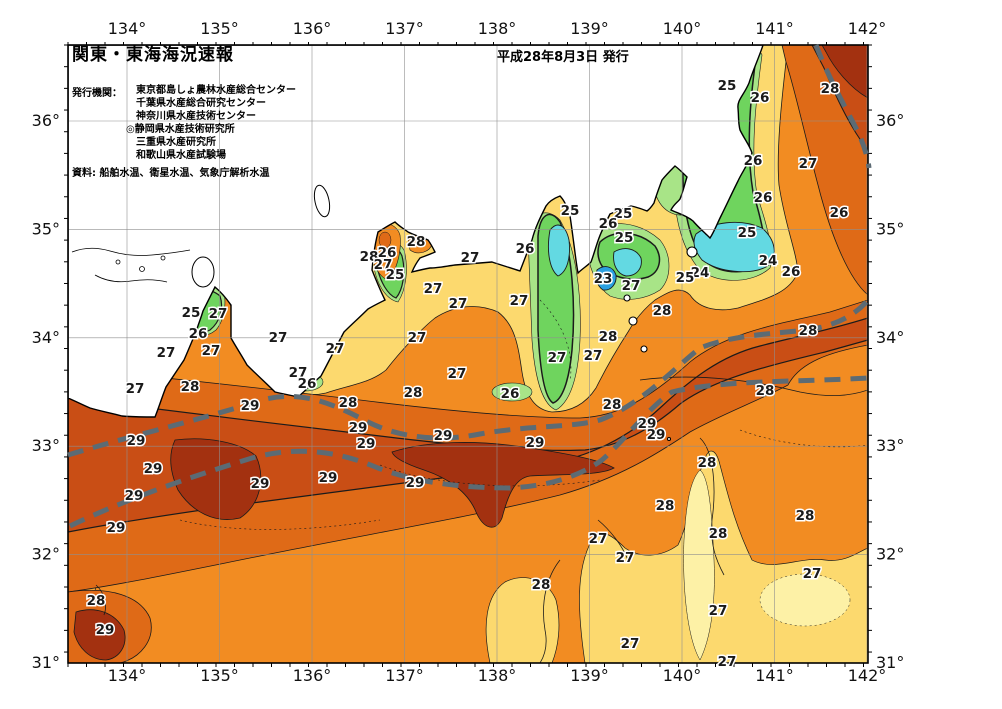 This screenshot has height=709, width=1002. I want to click on publisher-label: 発行機関：, so click(97, 93).